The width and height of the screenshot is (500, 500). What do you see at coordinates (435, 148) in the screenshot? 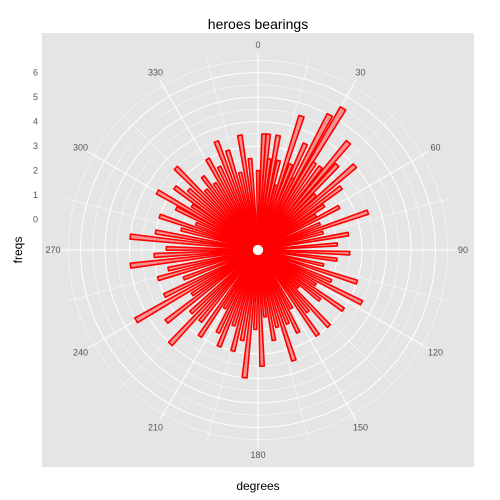
I see `angle-tick-label: 60` at bounding box center [435, 148].